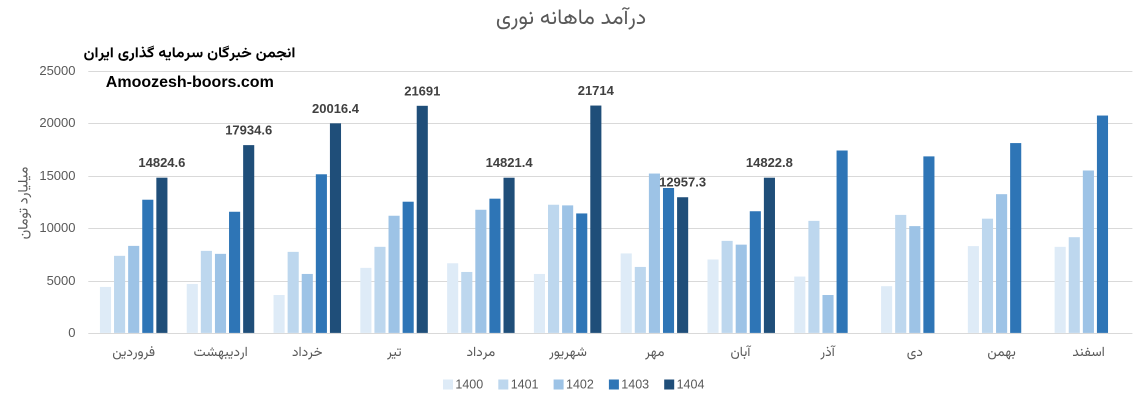 The image size is (1142, 411). Describe the element at coordinates (469, 385) in the screenshot. I see `svg-text: 1400` at that location.